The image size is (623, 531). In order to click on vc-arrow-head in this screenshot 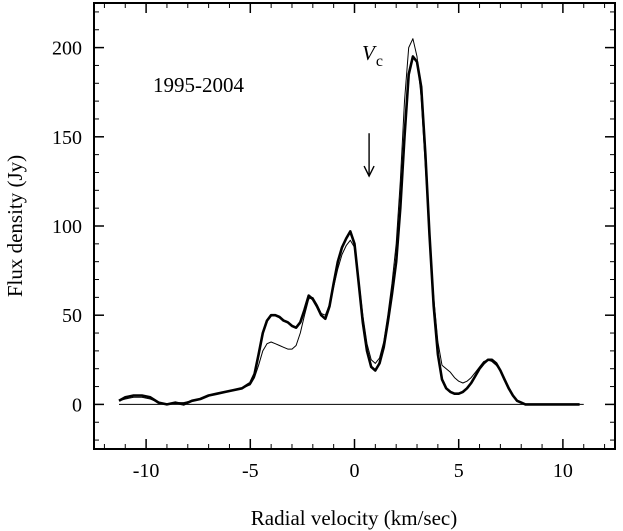, I will do `click(369, 171)`.